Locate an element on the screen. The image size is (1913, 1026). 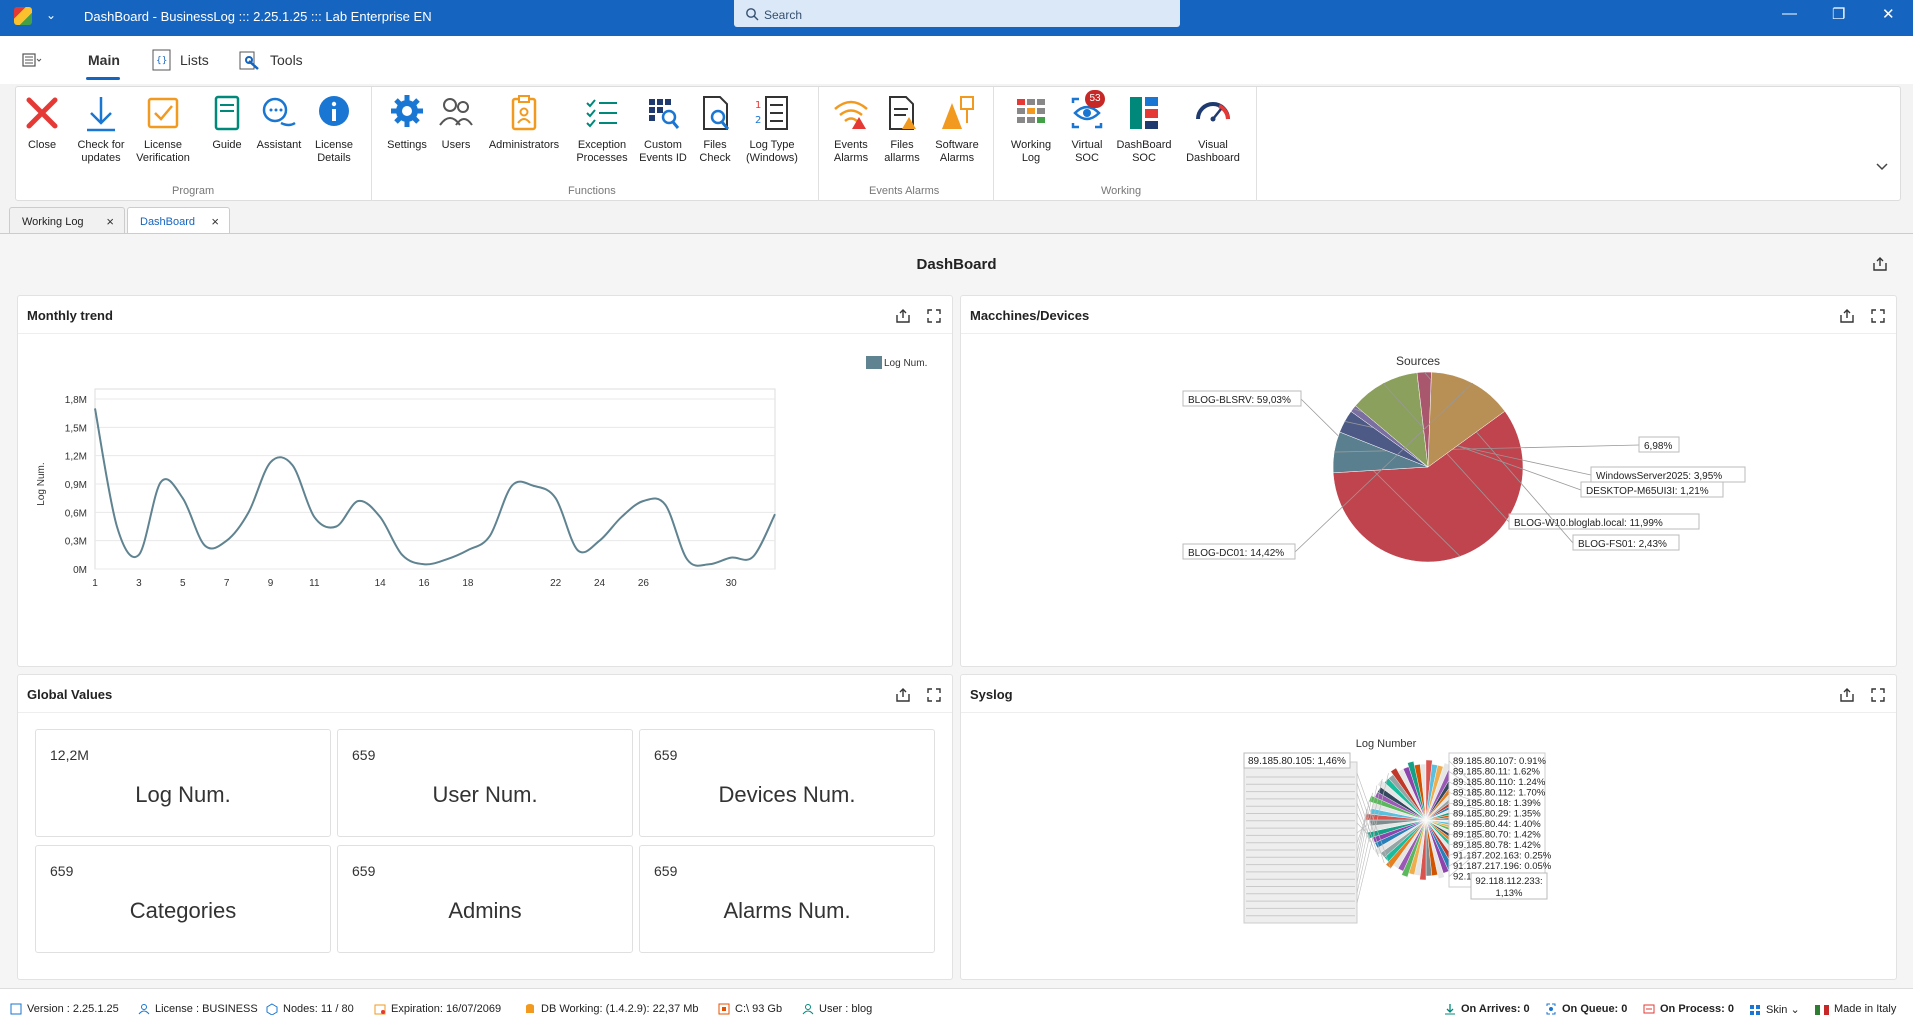
x-tick-label: 7 is located at coordinates (227, 583).